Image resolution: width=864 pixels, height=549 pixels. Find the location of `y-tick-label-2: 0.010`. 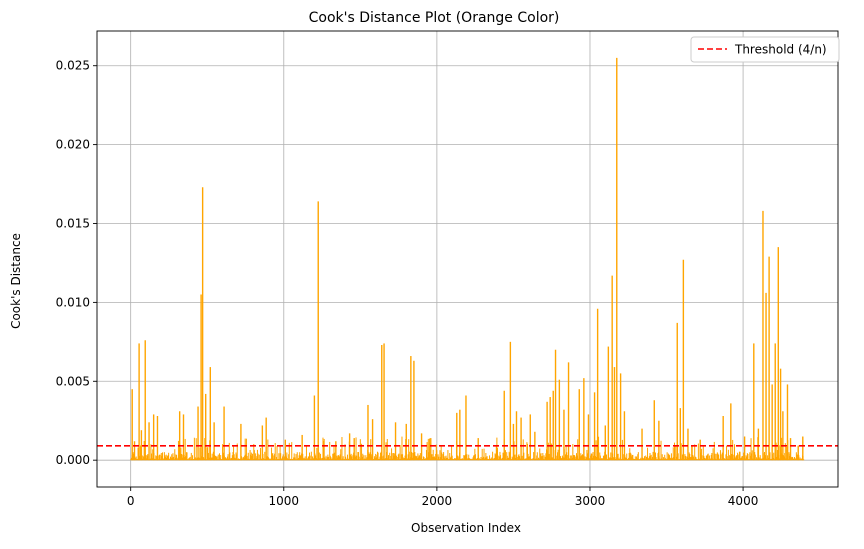

y-tick-label-2: 0.010 is located at coordinates (73, 302).